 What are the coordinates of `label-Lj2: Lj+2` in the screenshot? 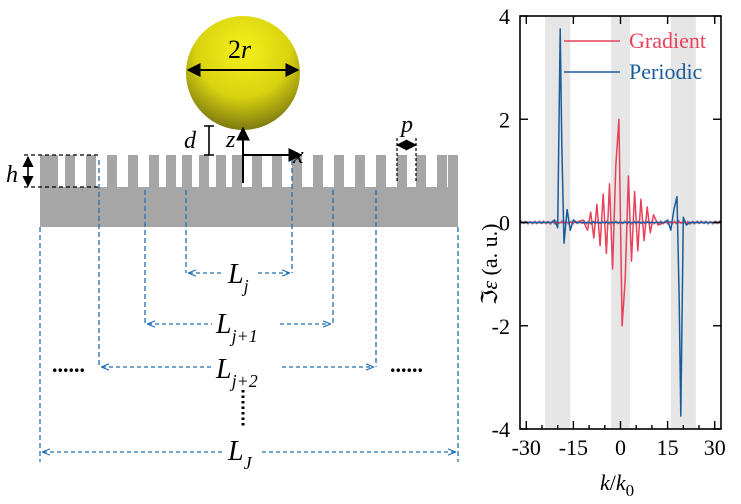 It's located at (236, 372).